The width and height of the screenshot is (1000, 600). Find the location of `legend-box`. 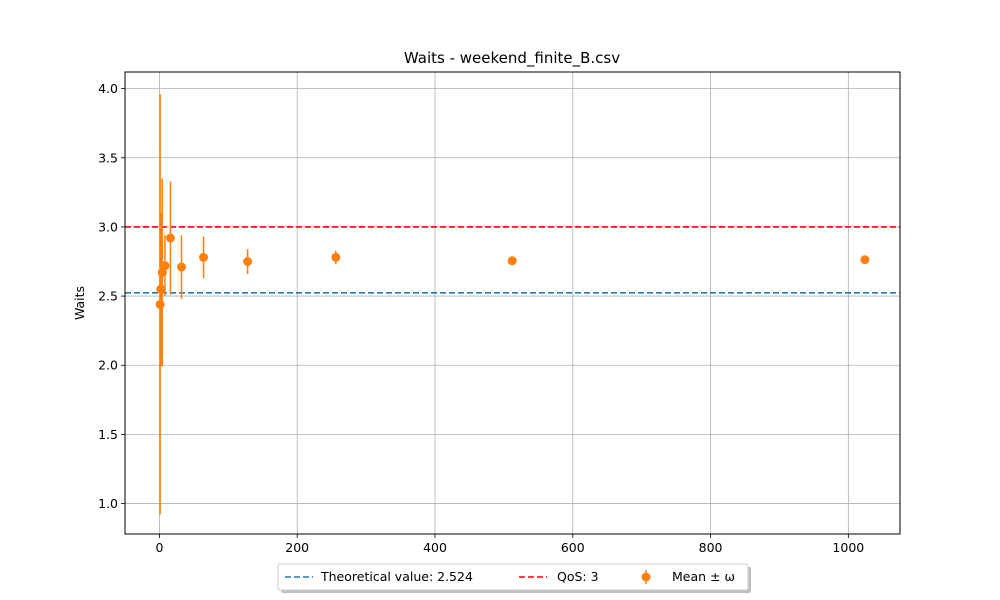

legend-box is located at coordinates (513, 577).